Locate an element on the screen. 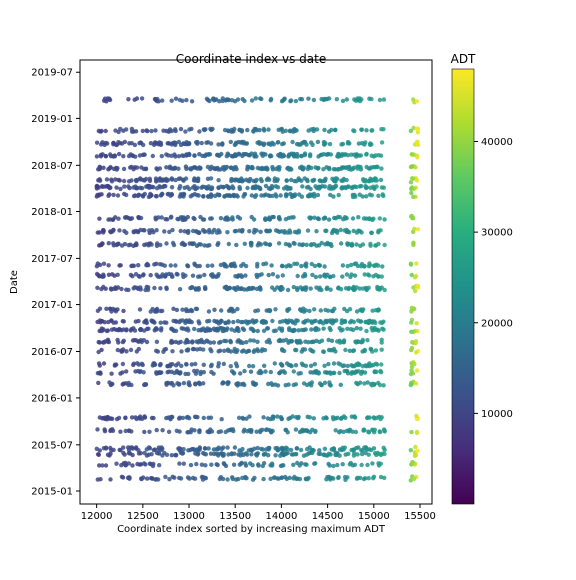 The height and width of the screenshot is (580, 576). x-tick-label: 12000 is located at coordinates (97, 516).